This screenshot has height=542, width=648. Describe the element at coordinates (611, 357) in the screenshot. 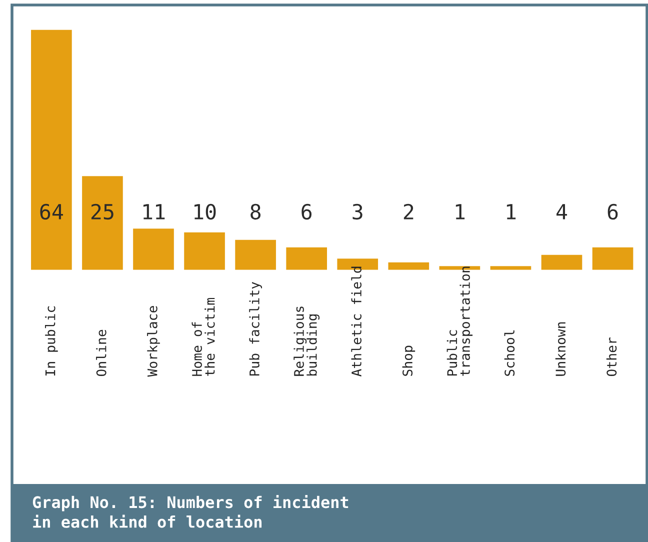

I see `x-tick-label: Other` at that location.